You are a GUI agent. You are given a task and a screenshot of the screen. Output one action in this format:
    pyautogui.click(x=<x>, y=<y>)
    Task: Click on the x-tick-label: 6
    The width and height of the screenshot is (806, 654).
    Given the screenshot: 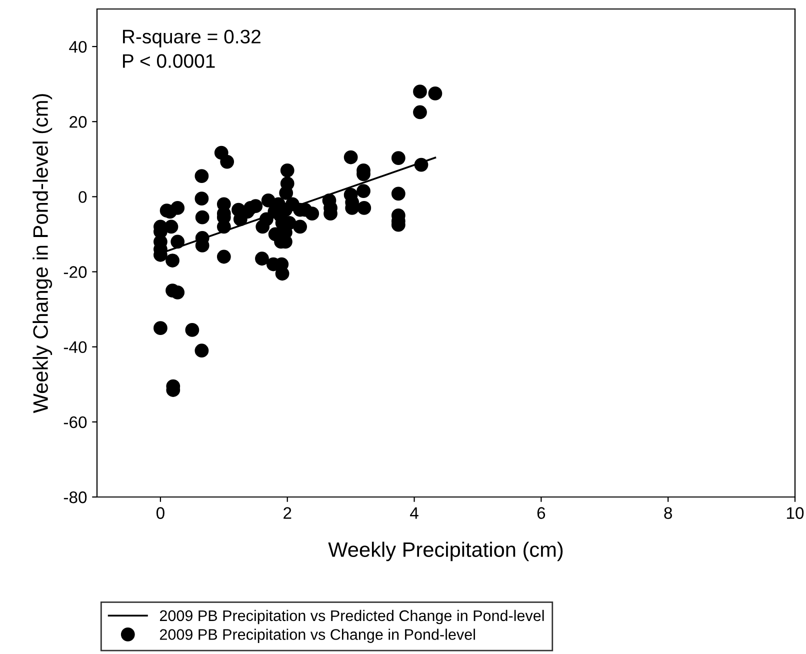 What is the action you would take?
    pyautogui.click(x=541, y=513)
    